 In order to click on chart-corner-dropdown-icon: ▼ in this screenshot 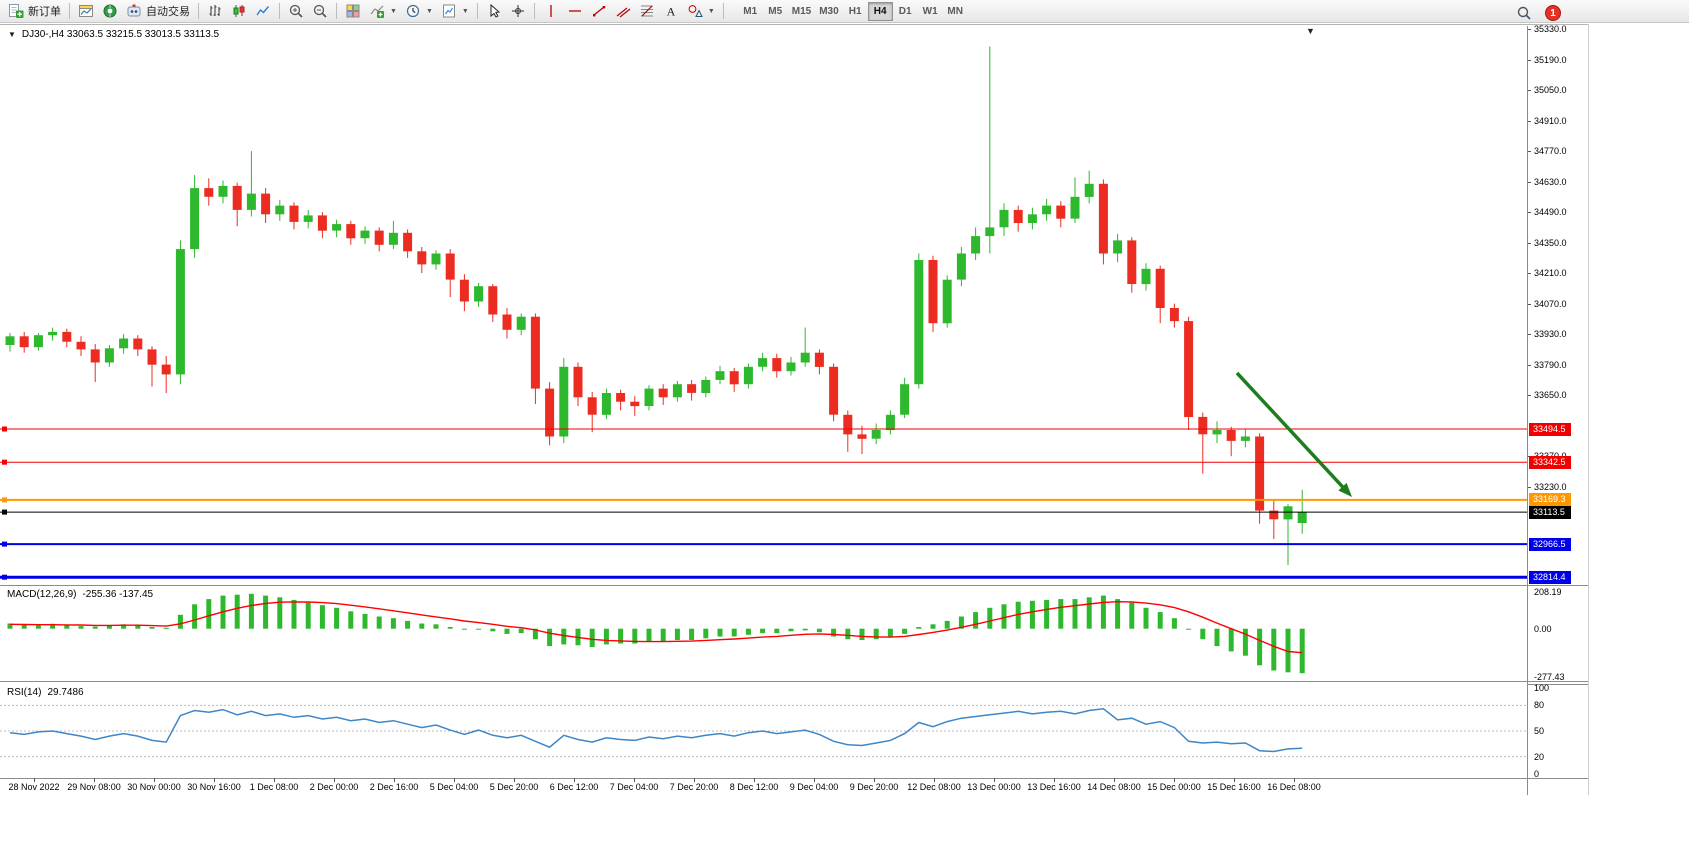, I will do `click(1310, 31)`.